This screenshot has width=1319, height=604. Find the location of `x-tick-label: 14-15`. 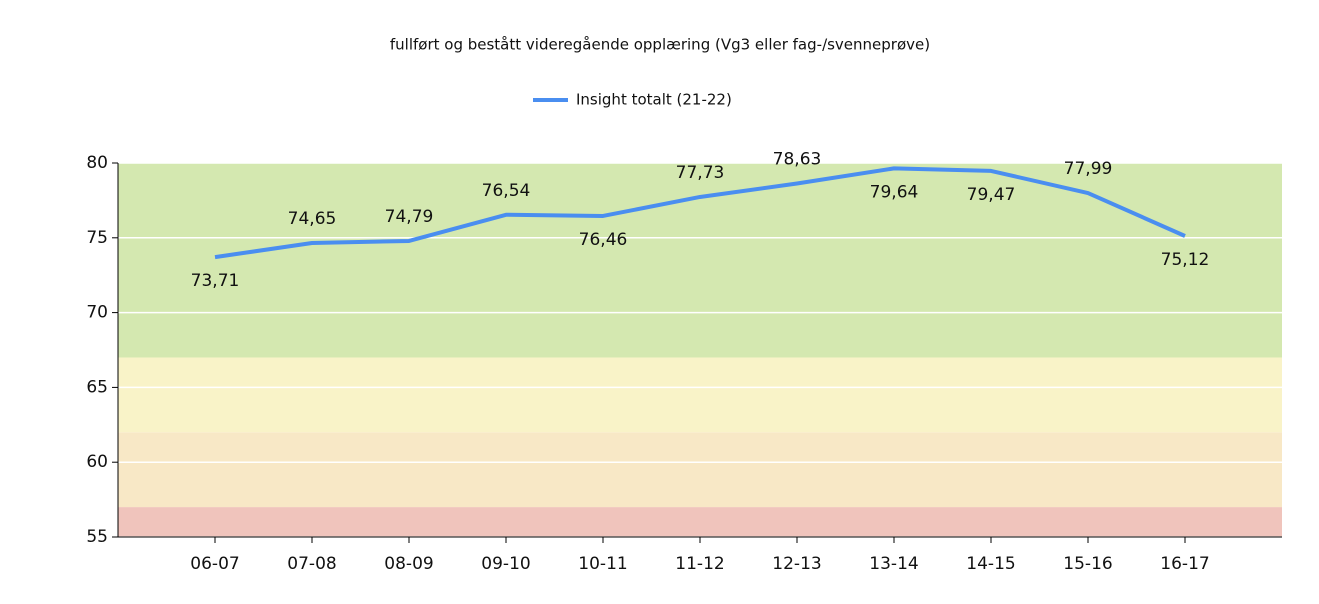

x-tick-label: 14-15 is located at coordinates (990, 564).